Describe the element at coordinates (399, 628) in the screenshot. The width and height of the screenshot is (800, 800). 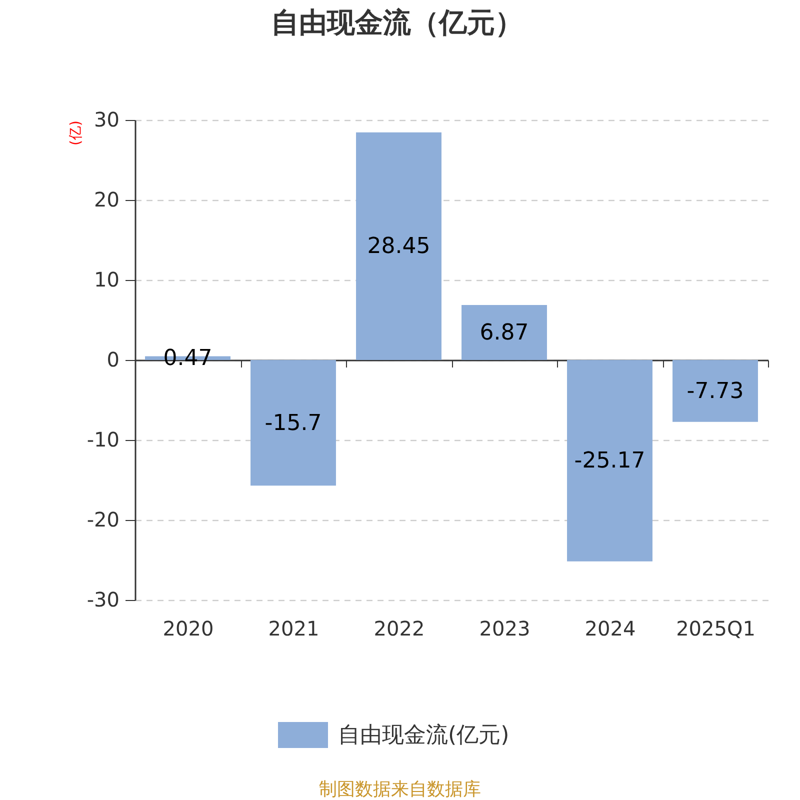
I see `x-tick-label: 2022` at that location.